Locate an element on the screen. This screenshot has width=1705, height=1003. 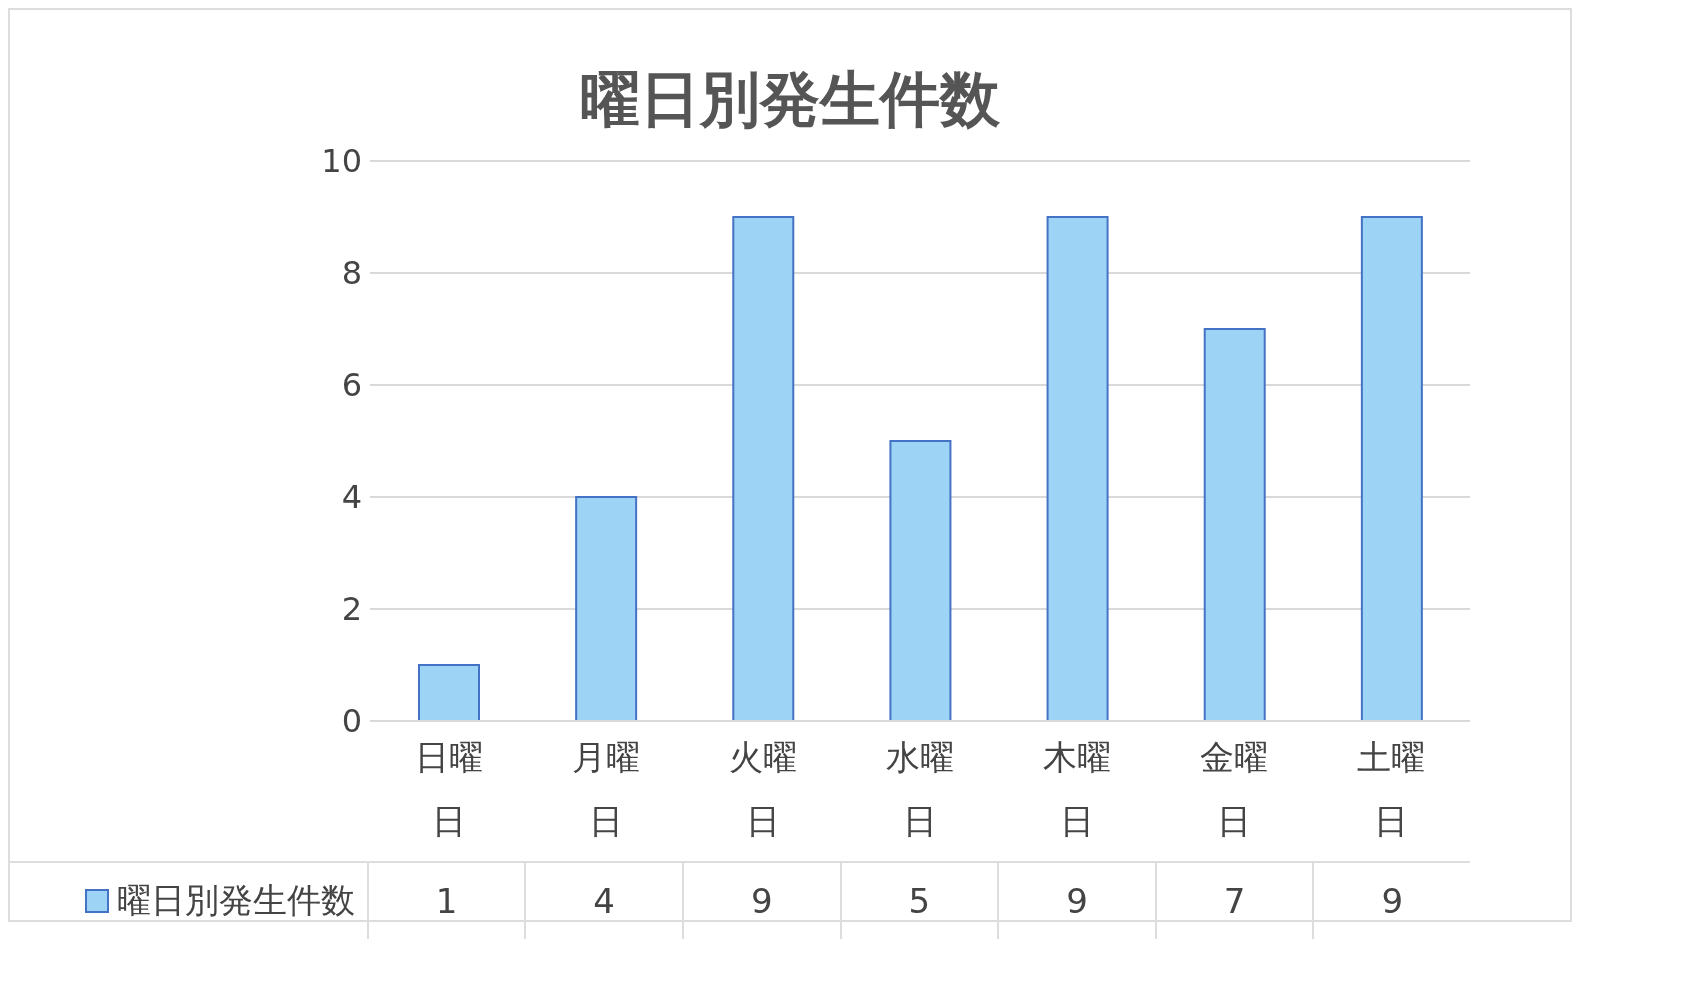
x-tick-label: 日曜日 is located at coordinates (448, 789).